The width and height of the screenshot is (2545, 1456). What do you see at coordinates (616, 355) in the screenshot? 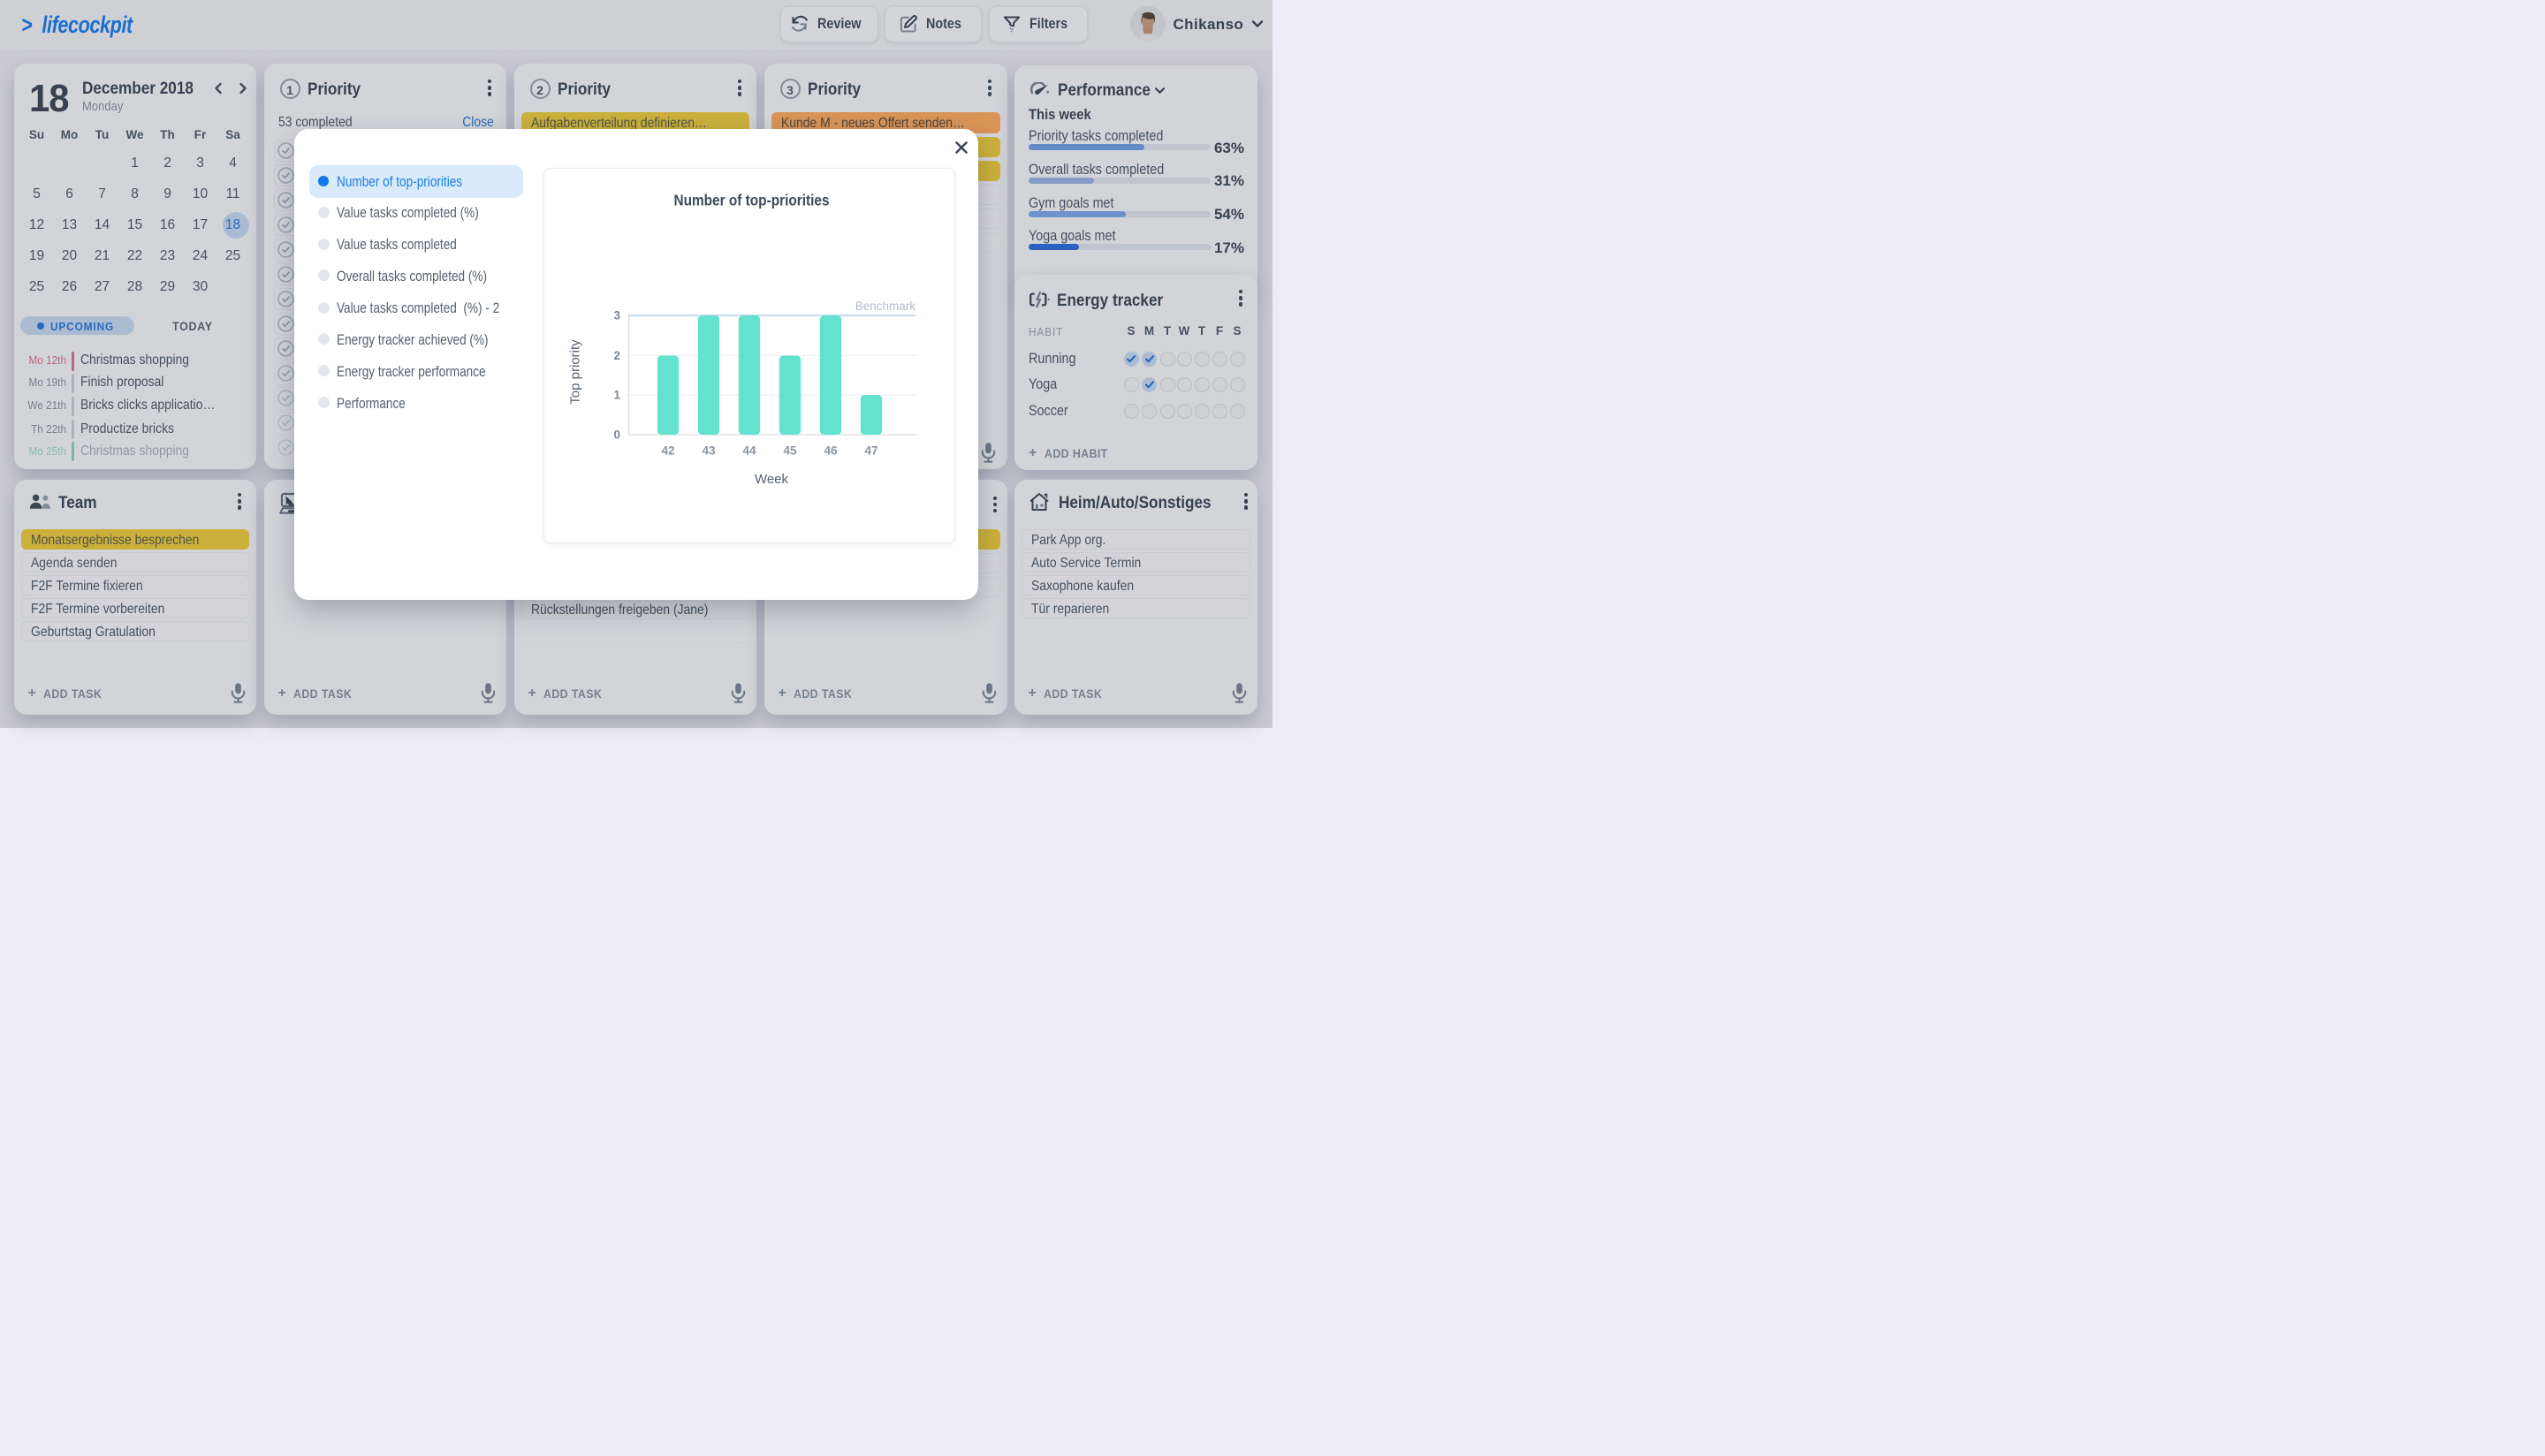
I see `svg-text: 2` at bounding box center [616, 355].